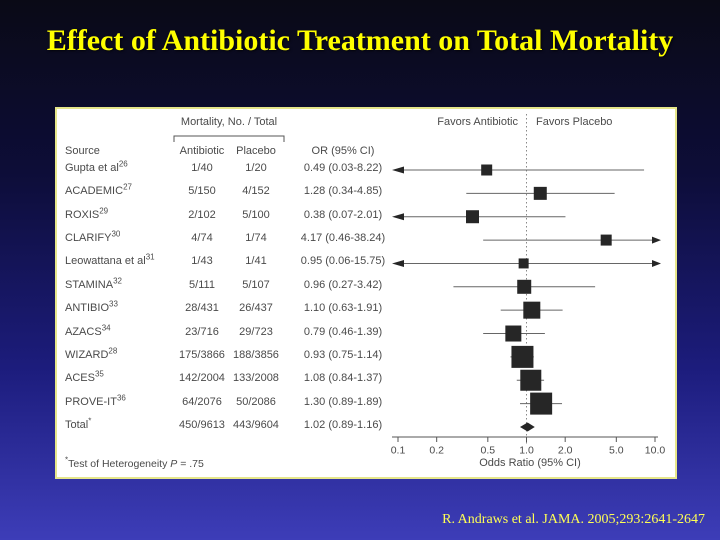 This screenshot has width=720, height=540. What do you see at coordinates (488, 451) in the screenshot?
I see `x-axis-tick-label: 0.5` at bounding box center [488, 451].